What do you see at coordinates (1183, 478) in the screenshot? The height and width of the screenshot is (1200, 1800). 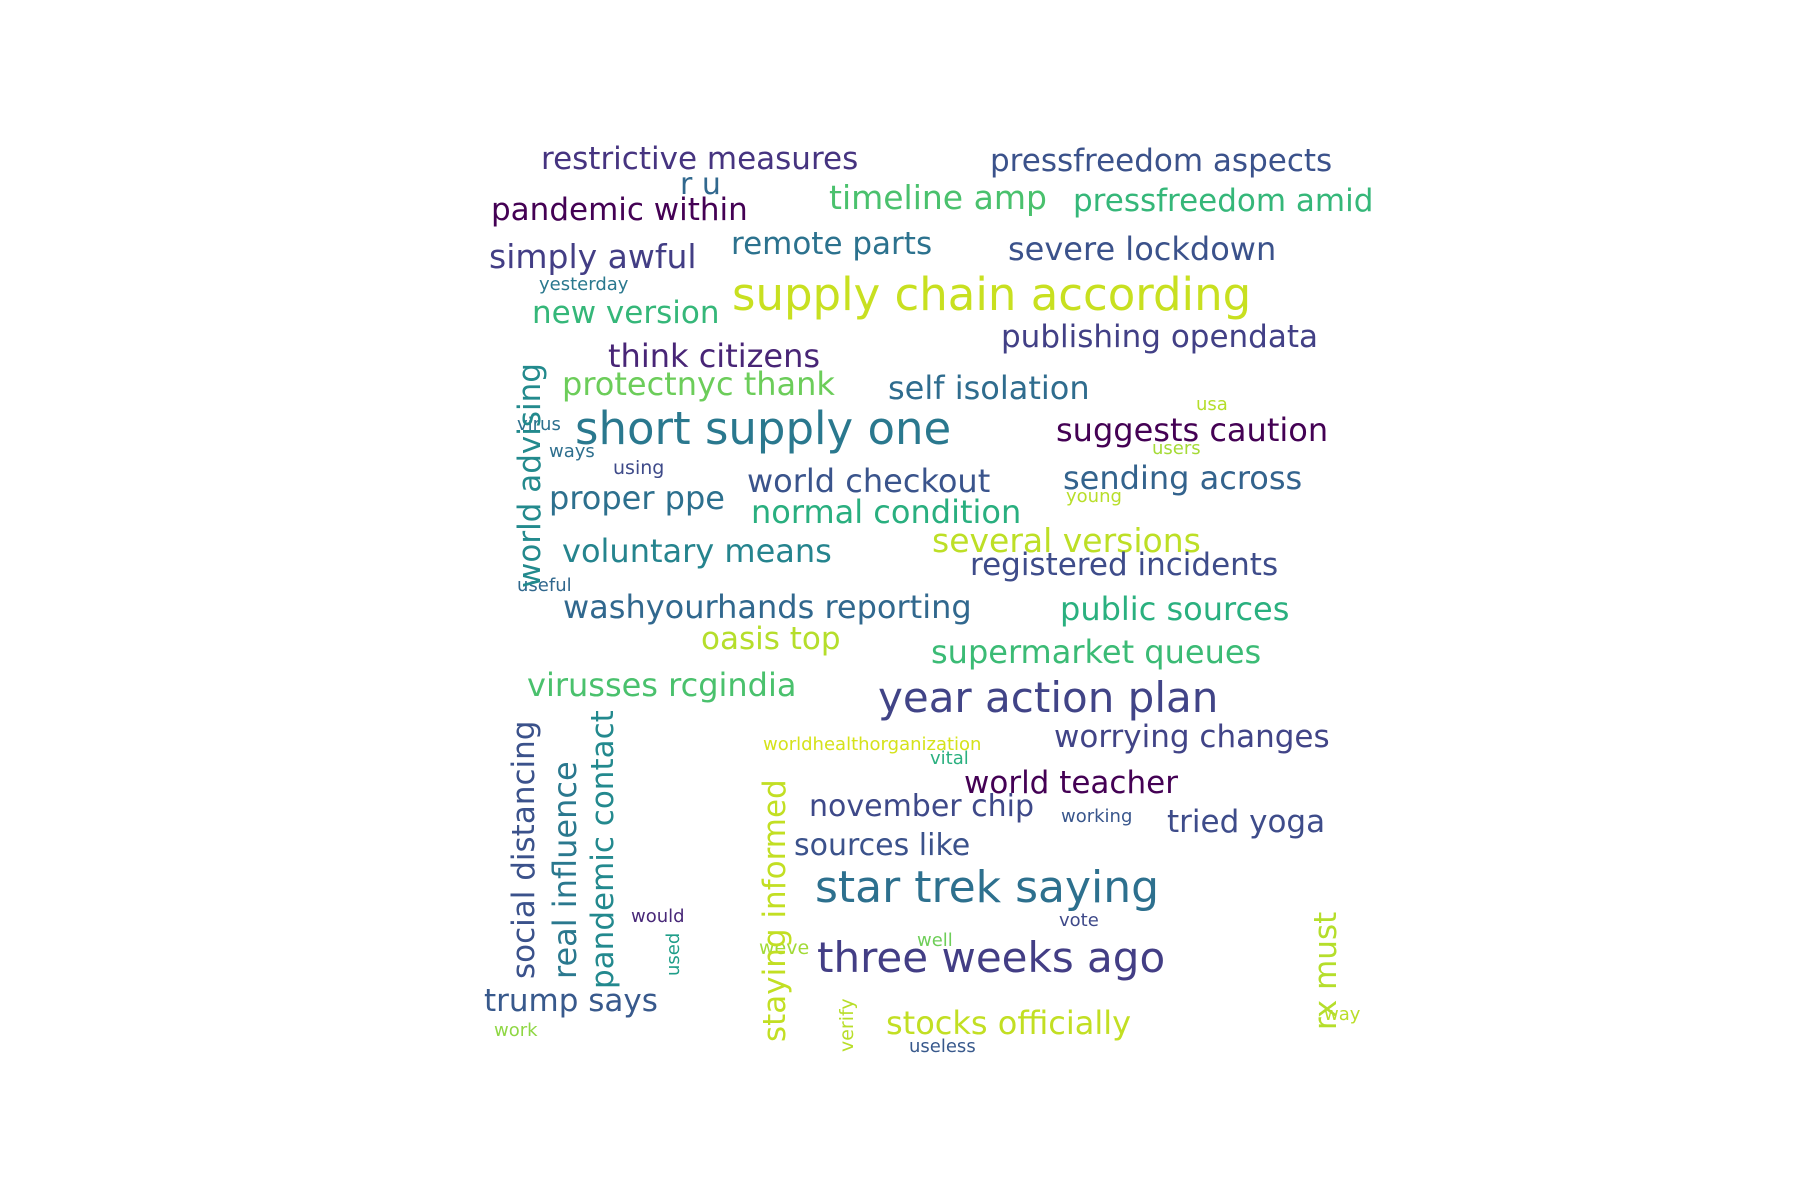 I see `word-sending-across: sending across` at bounding box center [1183, 478].